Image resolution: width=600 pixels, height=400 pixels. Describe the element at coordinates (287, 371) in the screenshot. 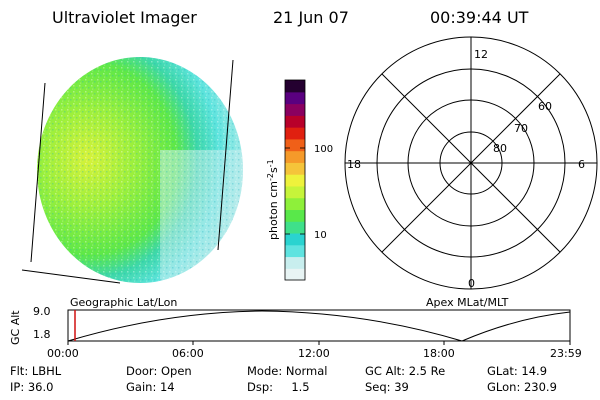

I see `info-mode: Mode: Normal` at that location.